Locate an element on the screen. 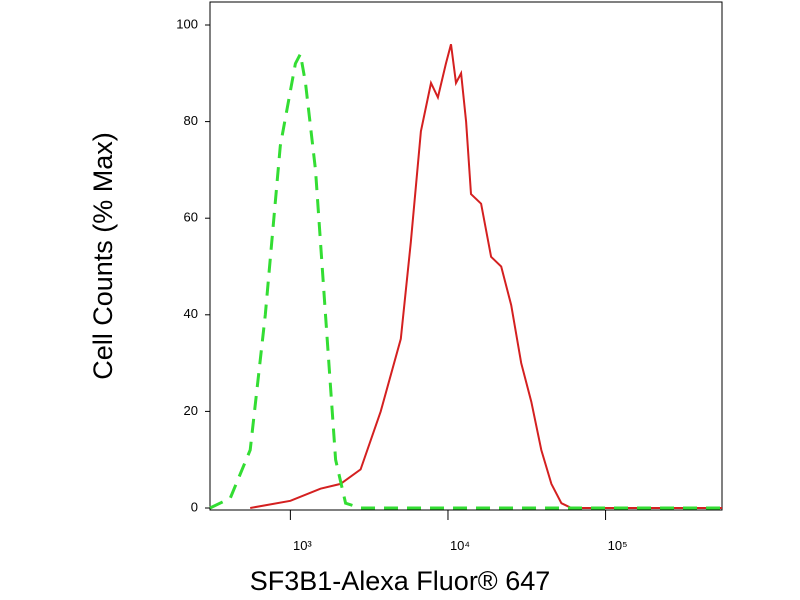  x-tick-label: 10⁴ is located at coordinates (460, 545).